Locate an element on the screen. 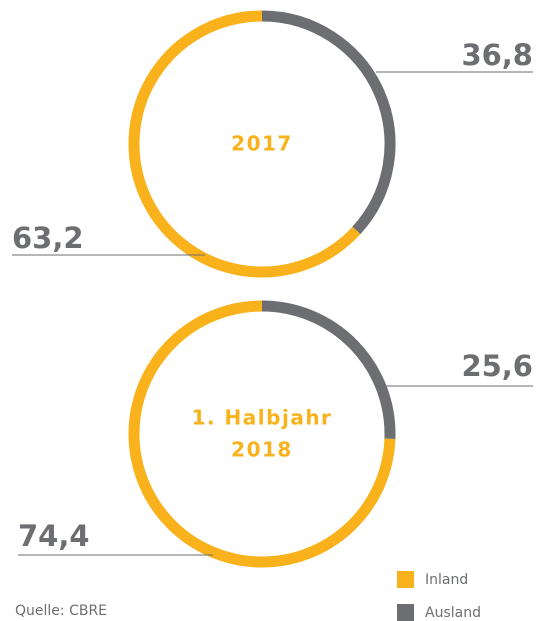 Image resolution: width=545 pixels, height=621 pixels. value-label: 25,6 is located at coordinates (497, 366).